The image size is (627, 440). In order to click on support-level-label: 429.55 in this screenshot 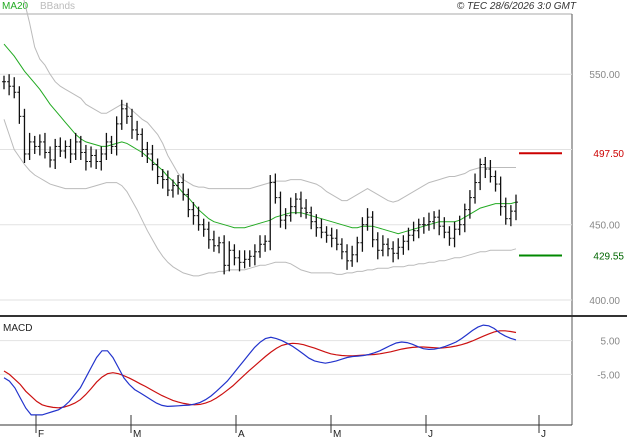, I will do `click(608, 256)`.